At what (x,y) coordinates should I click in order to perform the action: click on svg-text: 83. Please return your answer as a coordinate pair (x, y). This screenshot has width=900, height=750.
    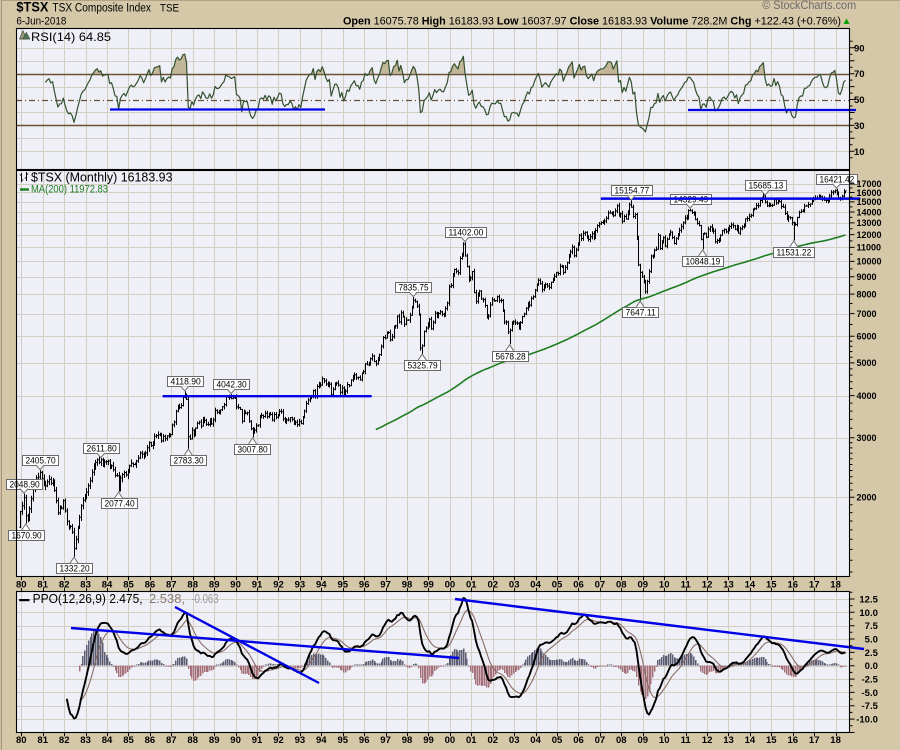
    Looking at the image, I should click on (85, 584).